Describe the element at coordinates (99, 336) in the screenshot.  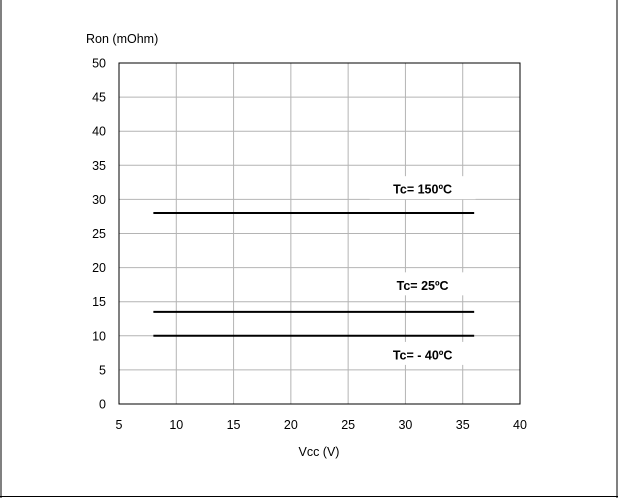
I see `y-tick-label: 10` at that location.